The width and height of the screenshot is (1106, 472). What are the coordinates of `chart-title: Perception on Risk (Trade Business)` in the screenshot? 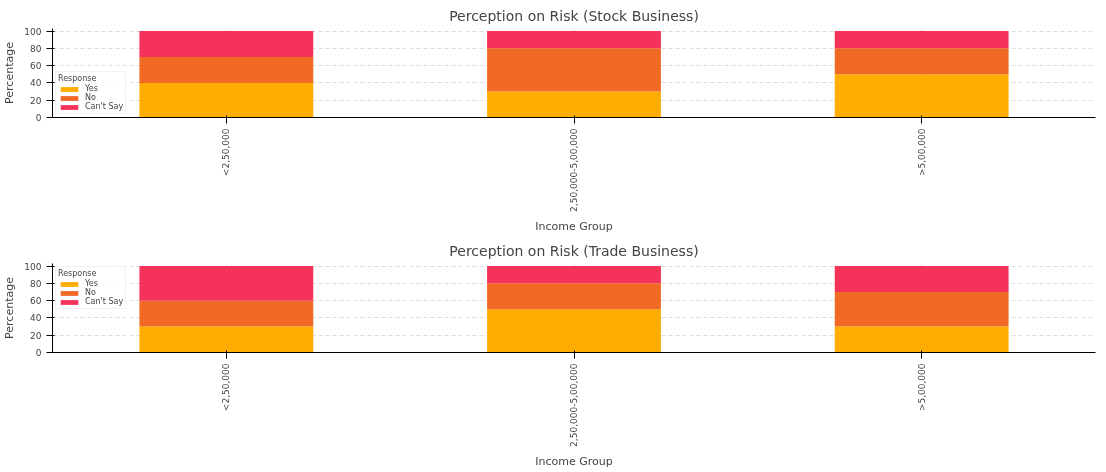 It's located at (574, 250).